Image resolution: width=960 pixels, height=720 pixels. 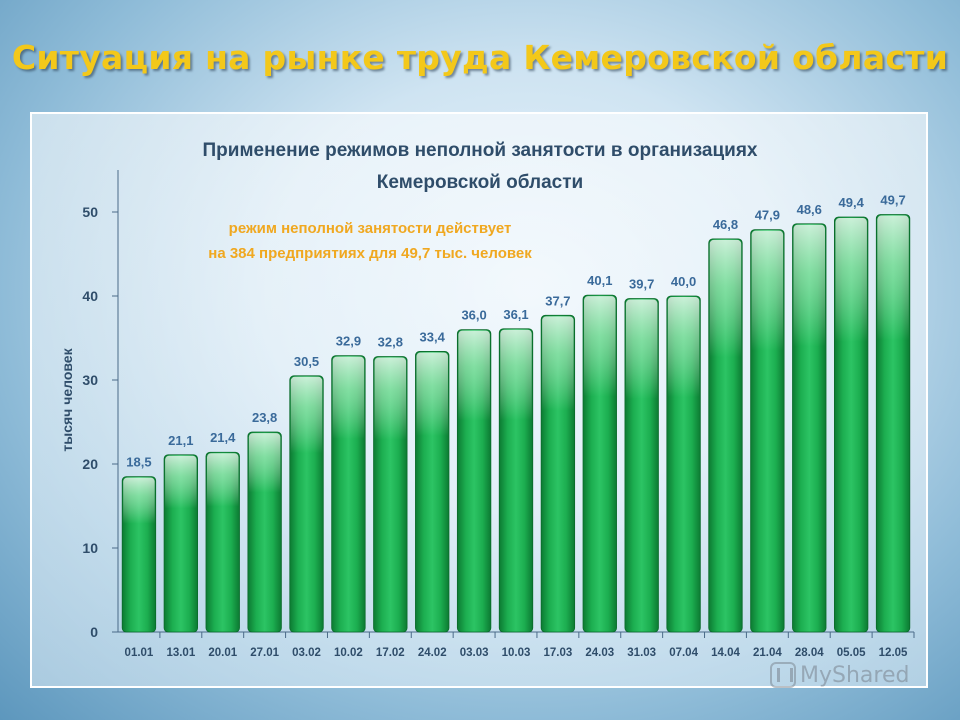 What do you see at coordinates (90, 296) in the screenshot?
I see `y-tick-label: 40` at bounding box center [90, 296].